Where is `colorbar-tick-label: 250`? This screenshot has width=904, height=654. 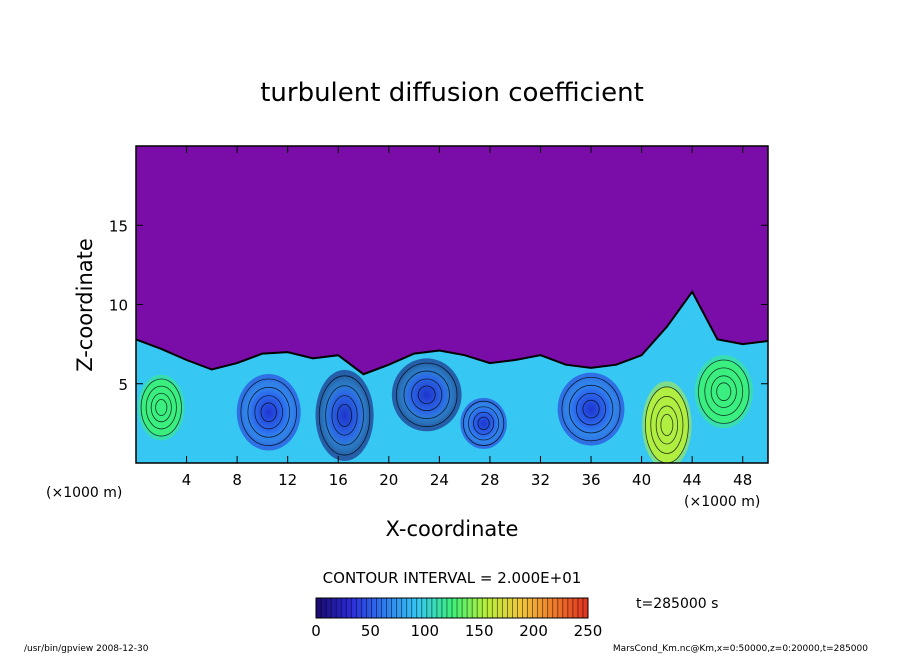 colorbar-tick-label: 250 is located at coordinates (588, 631).